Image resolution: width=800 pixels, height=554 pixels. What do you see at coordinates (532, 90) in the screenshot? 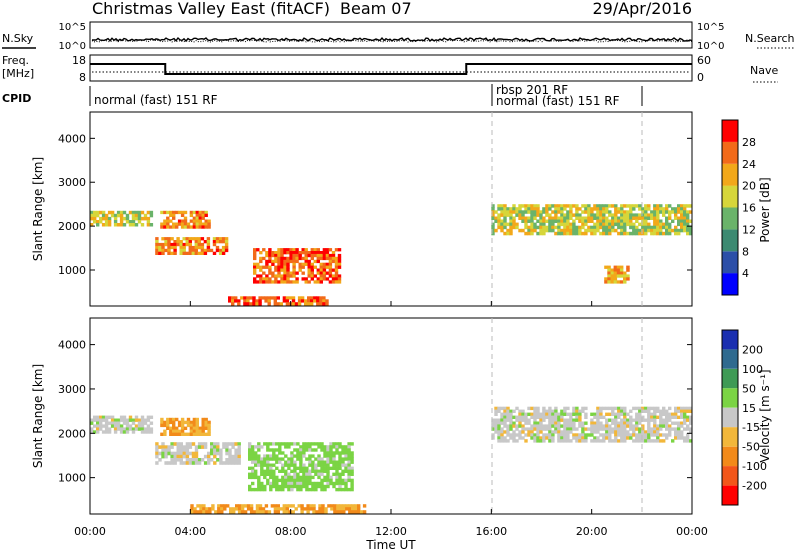
I see `cpid-segment-2: rbsp 201 RF` at bounding box center [532, 90].